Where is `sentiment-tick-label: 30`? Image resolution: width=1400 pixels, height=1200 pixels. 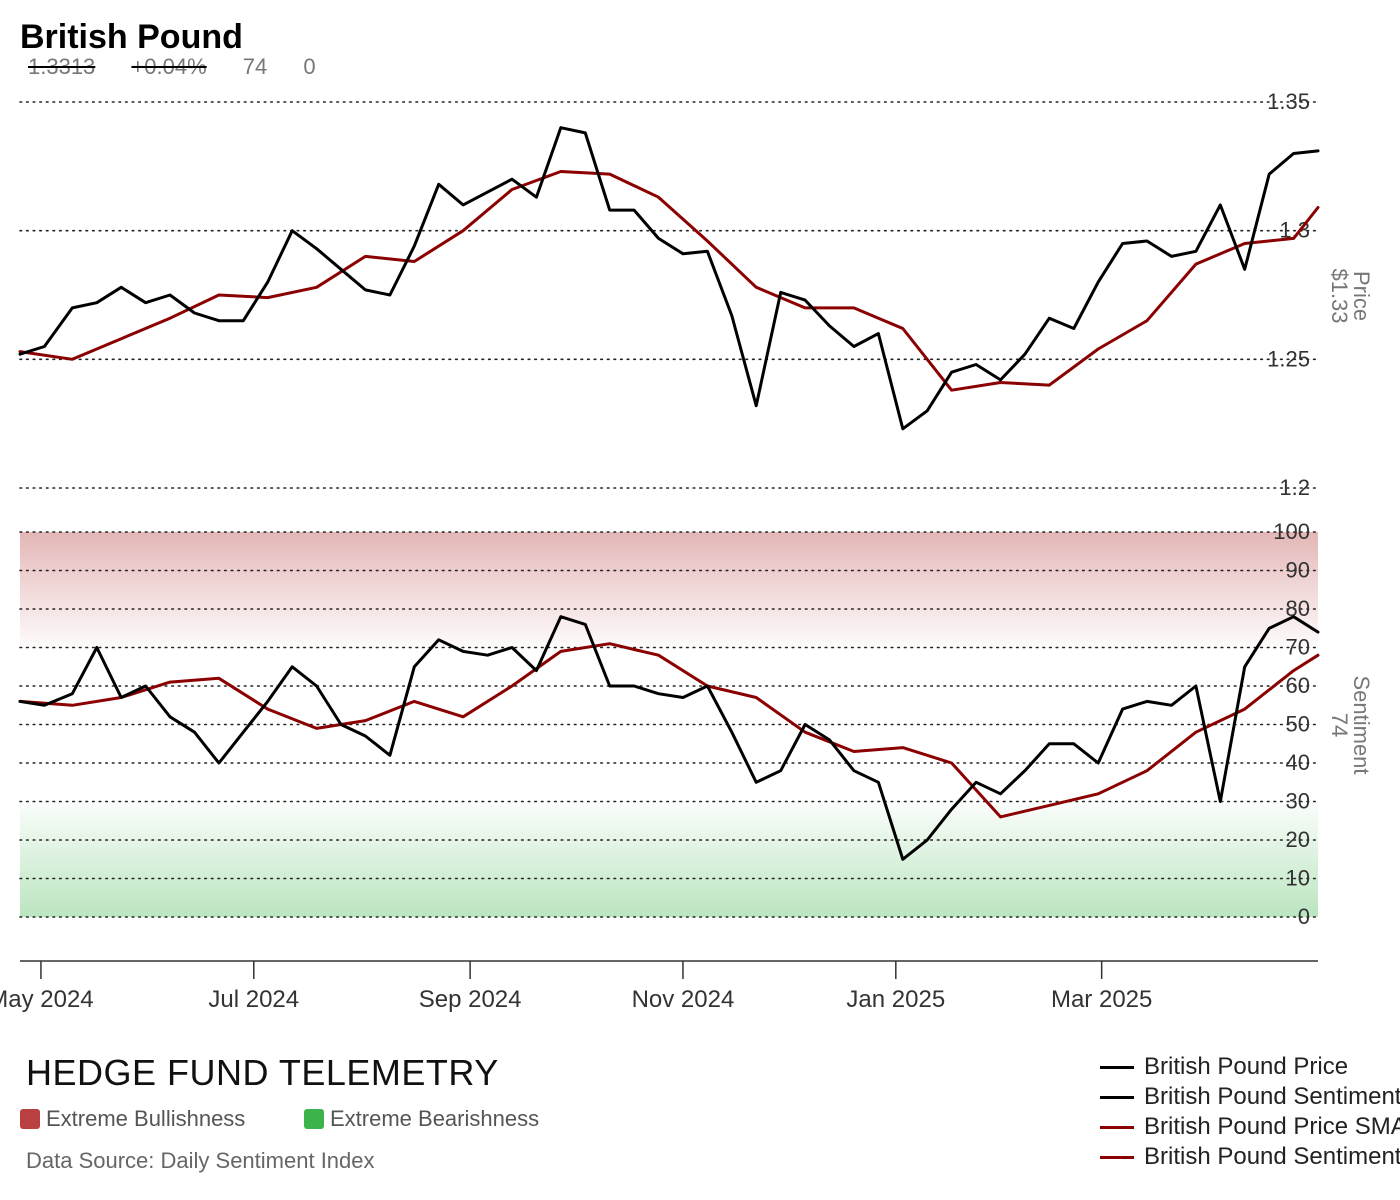 sentiment-tick-label: 30 is located at coordinates (1298, 801).